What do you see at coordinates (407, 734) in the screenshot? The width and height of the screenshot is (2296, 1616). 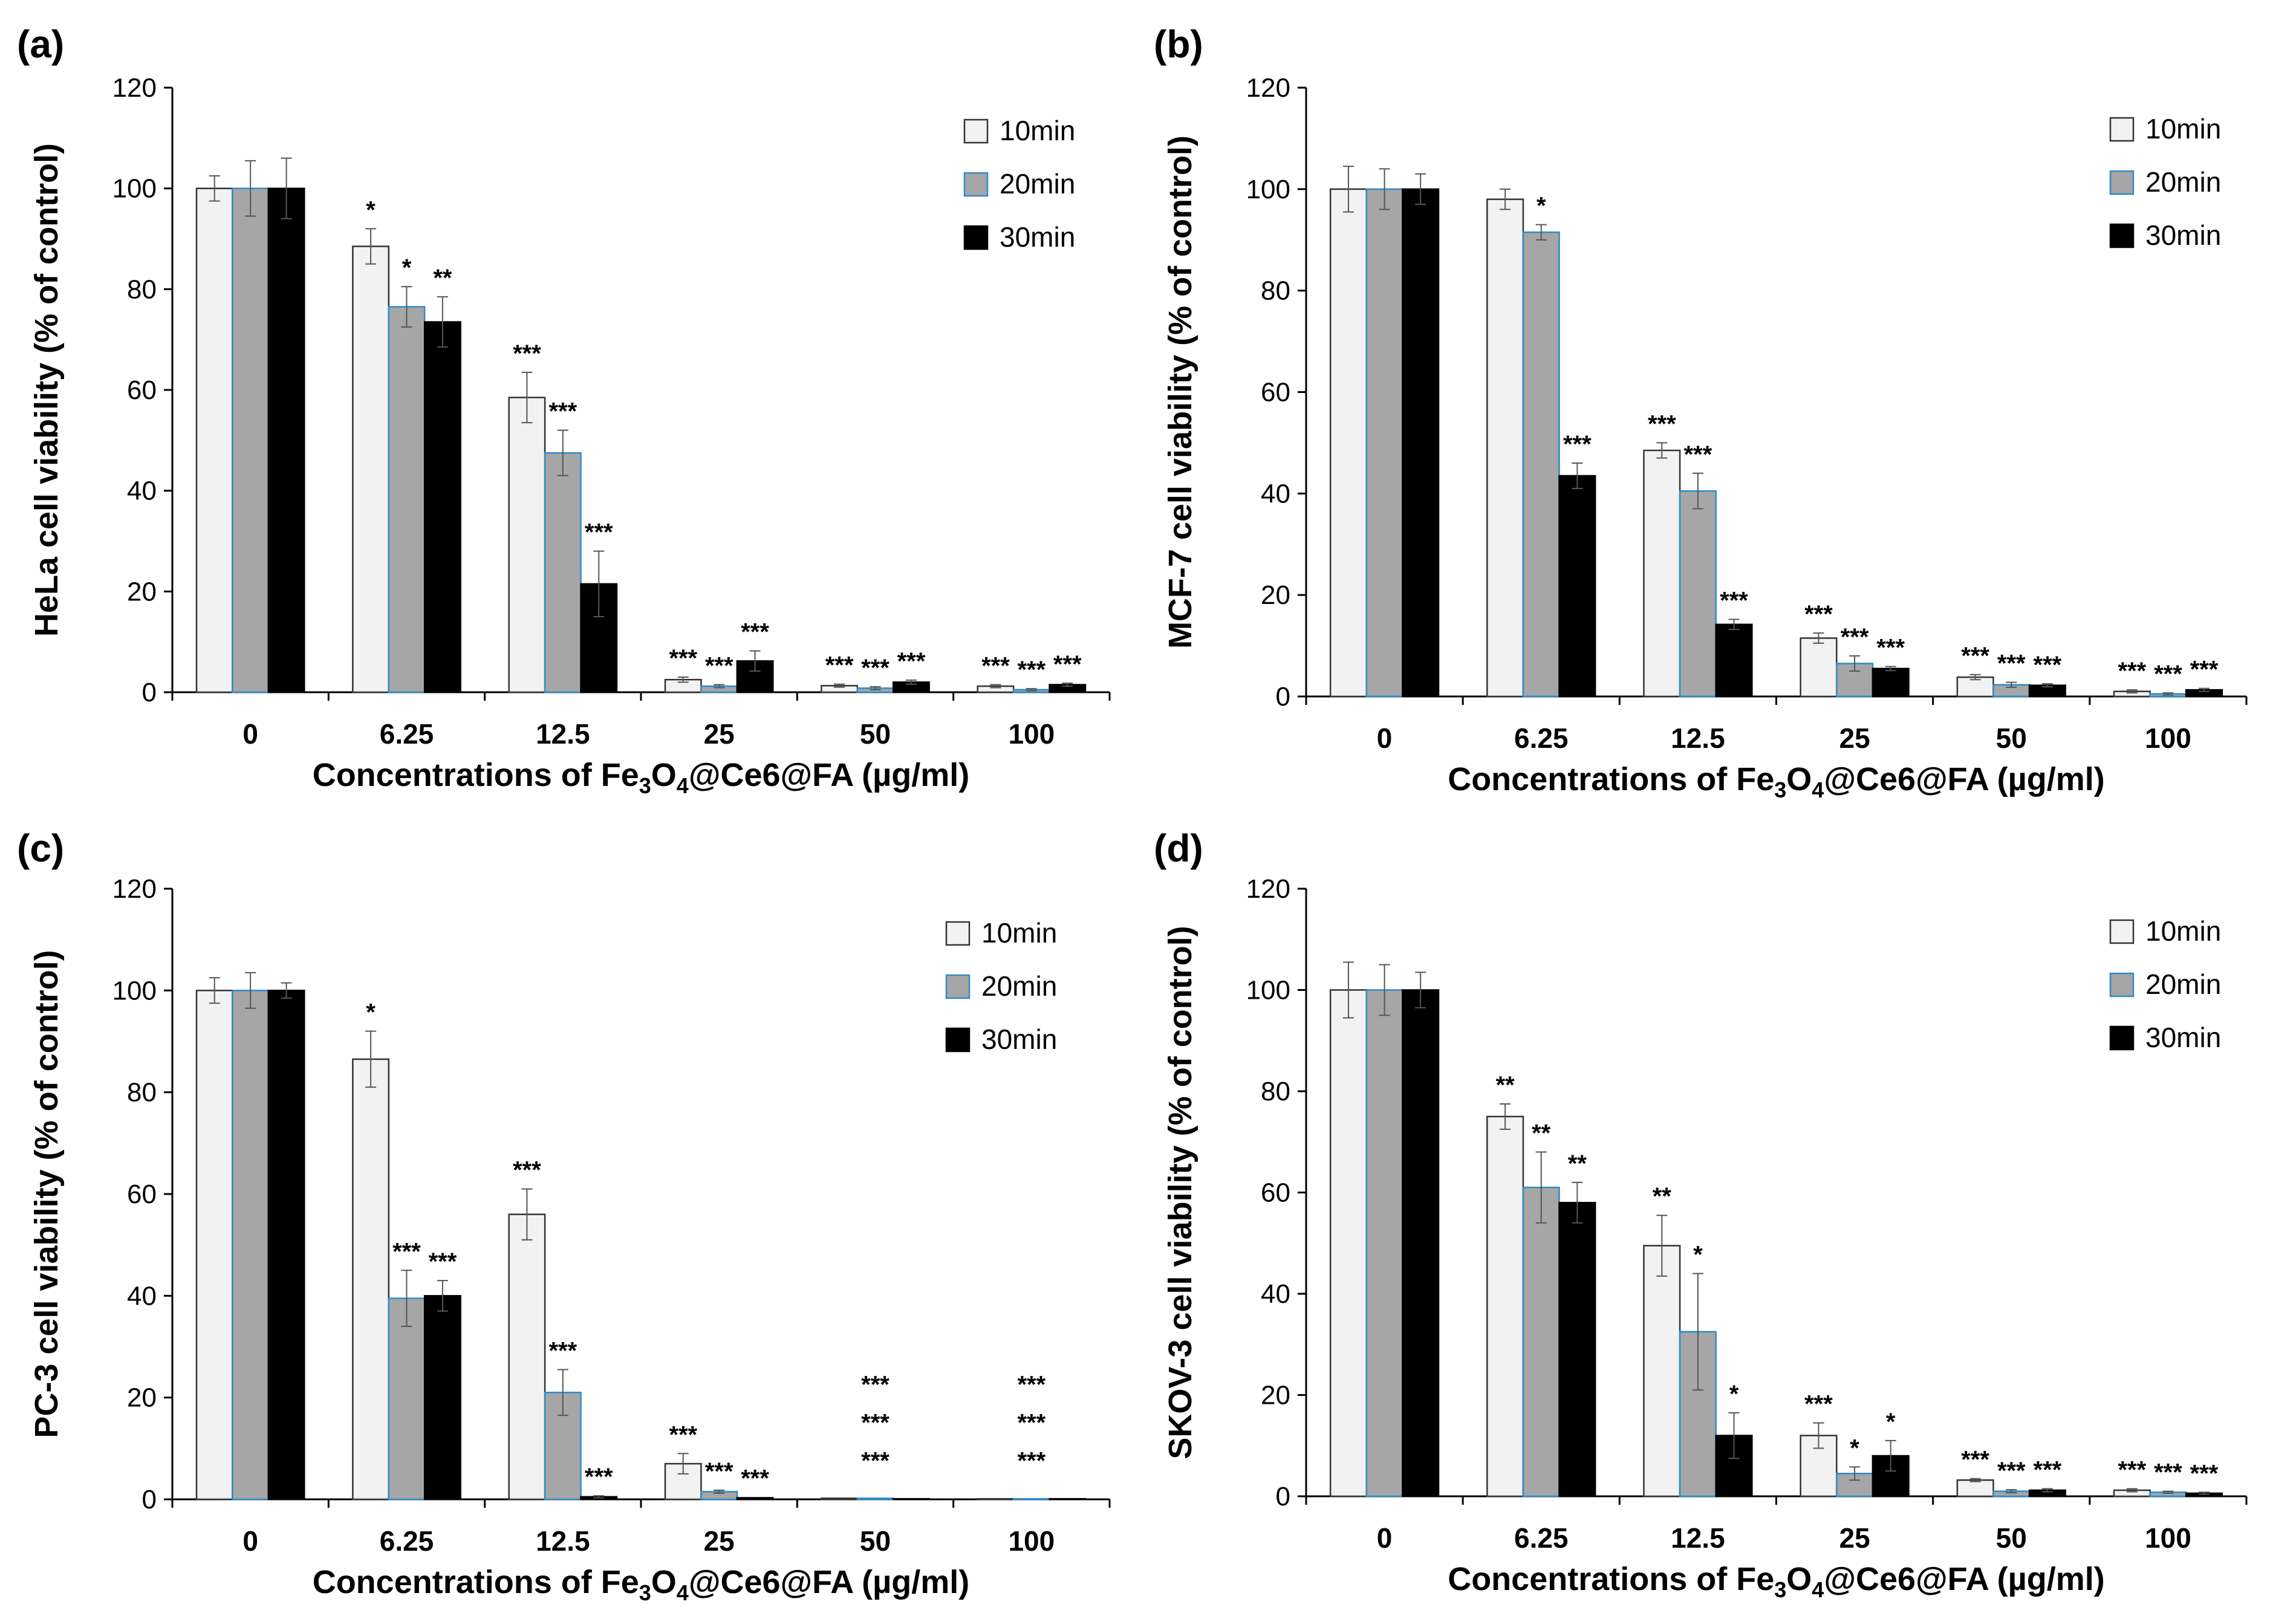 I see `category-label: 6.25` at bounding box center [407, 734].